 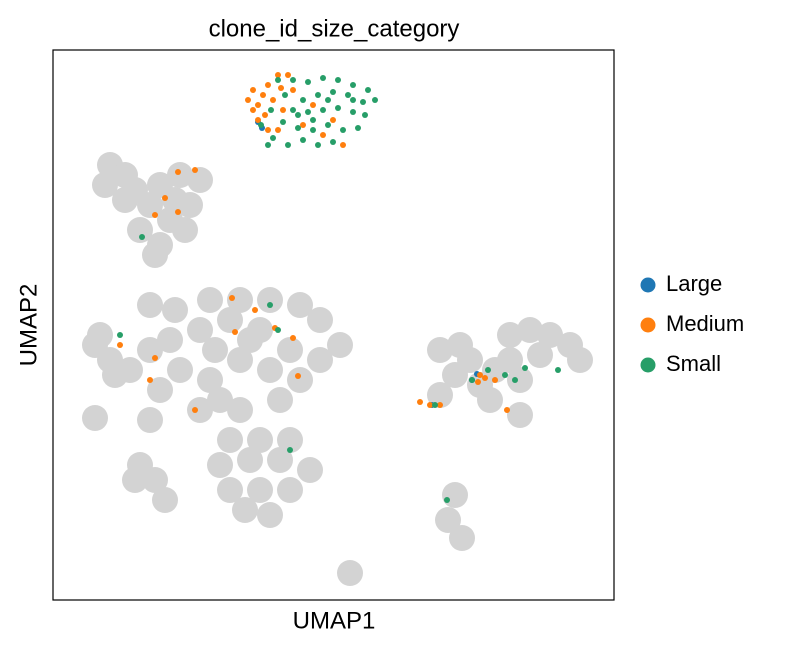 What do you see at coordinates (693, 363) in the screenshot?
I see `legend-label: Small` at bounding box center [693, 363].